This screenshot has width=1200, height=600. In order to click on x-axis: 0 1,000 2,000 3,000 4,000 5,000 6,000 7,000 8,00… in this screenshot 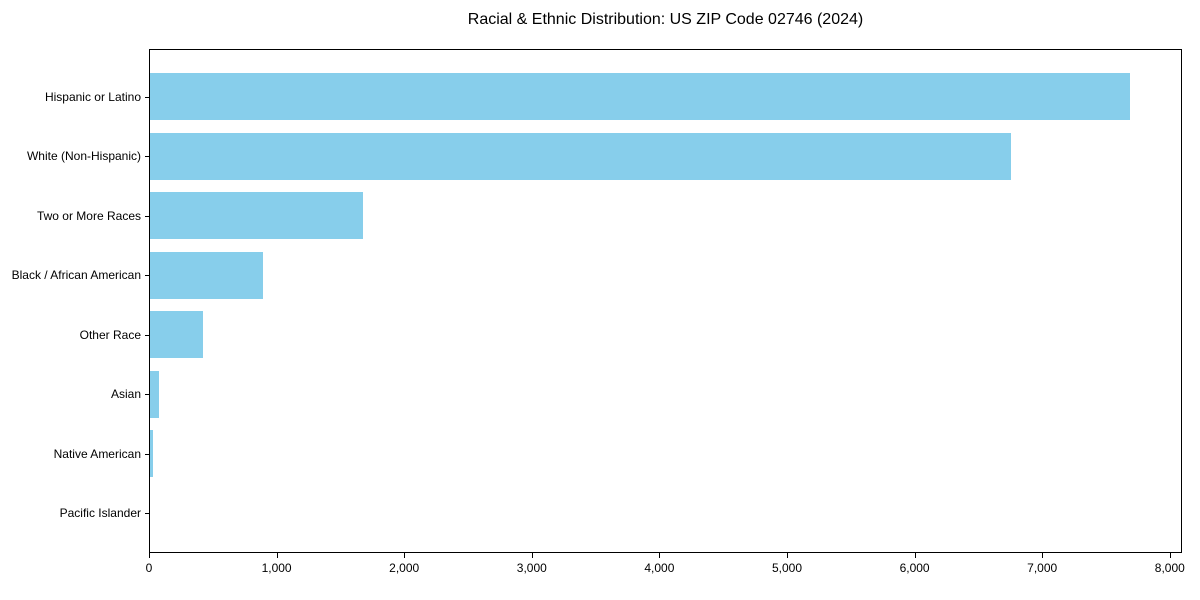, I will do `click(665, 568)`.